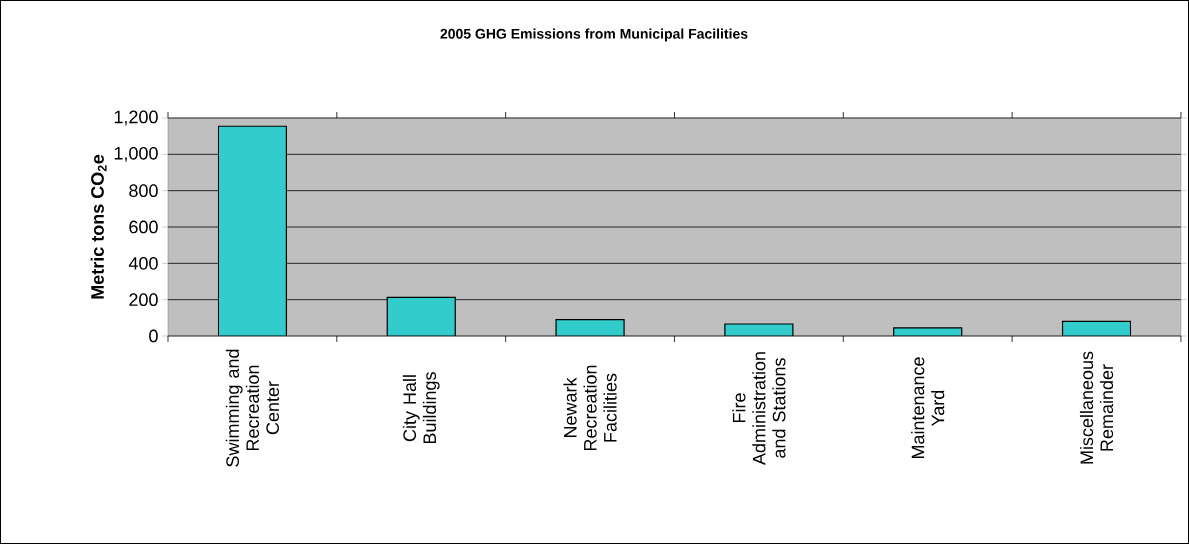  I want to click on y-tick-label: 1,000, so click(136, 154).